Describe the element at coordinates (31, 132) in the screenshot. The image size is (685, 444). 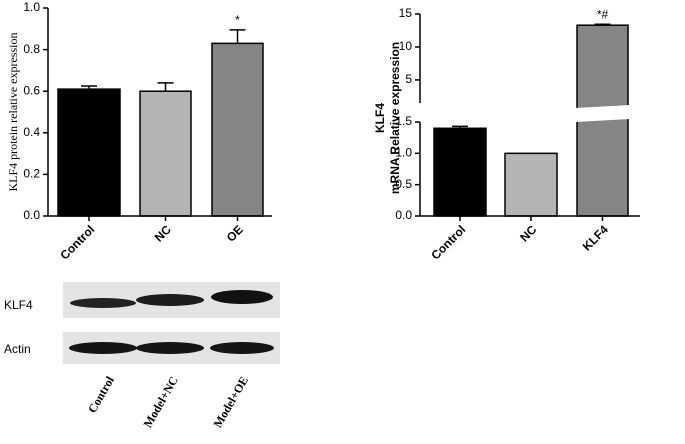
I see `y-tick-label: 0.4` at that location.